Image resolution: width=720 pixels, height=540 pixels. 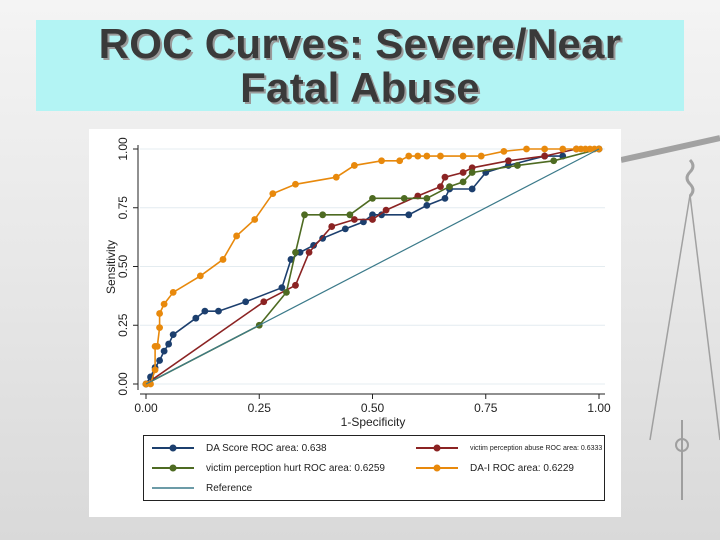 I want to click on legend-item-hurt: victim perception hurt ROC area: 0.6259, so click(x=267, y=468).